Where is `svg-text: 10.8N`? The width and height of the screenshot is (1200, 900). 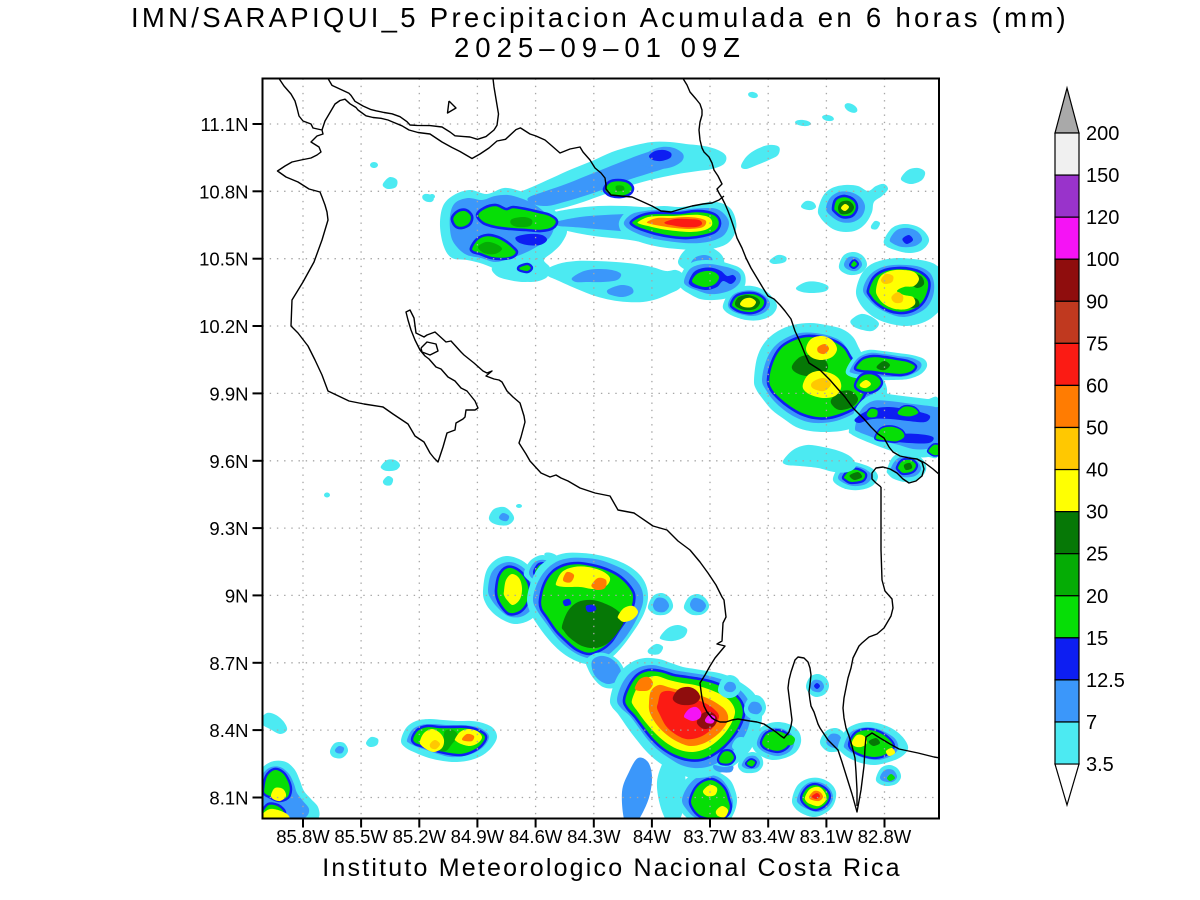 svg-text: 10.8N is located at coordinates (223, 191).